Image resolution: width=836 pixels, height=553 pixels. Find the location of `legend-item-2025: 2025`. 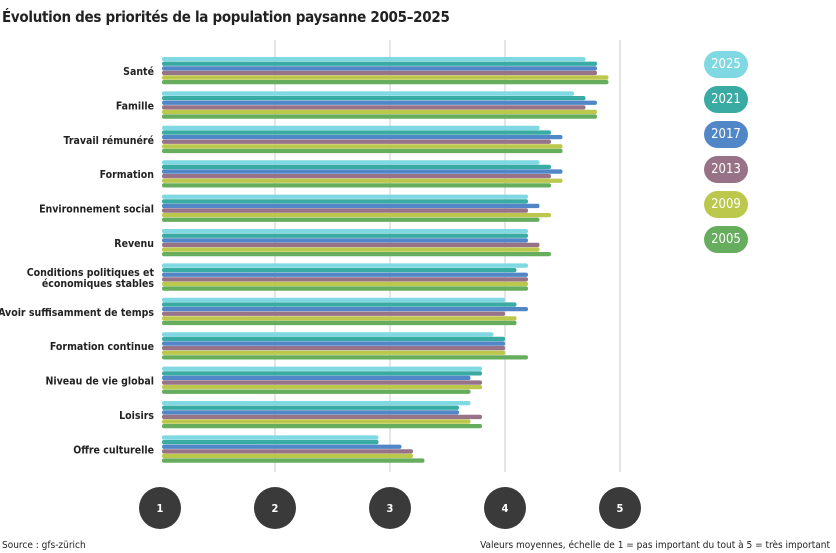

legend-item-2025: 2025 is located at coordinates (726, 64).